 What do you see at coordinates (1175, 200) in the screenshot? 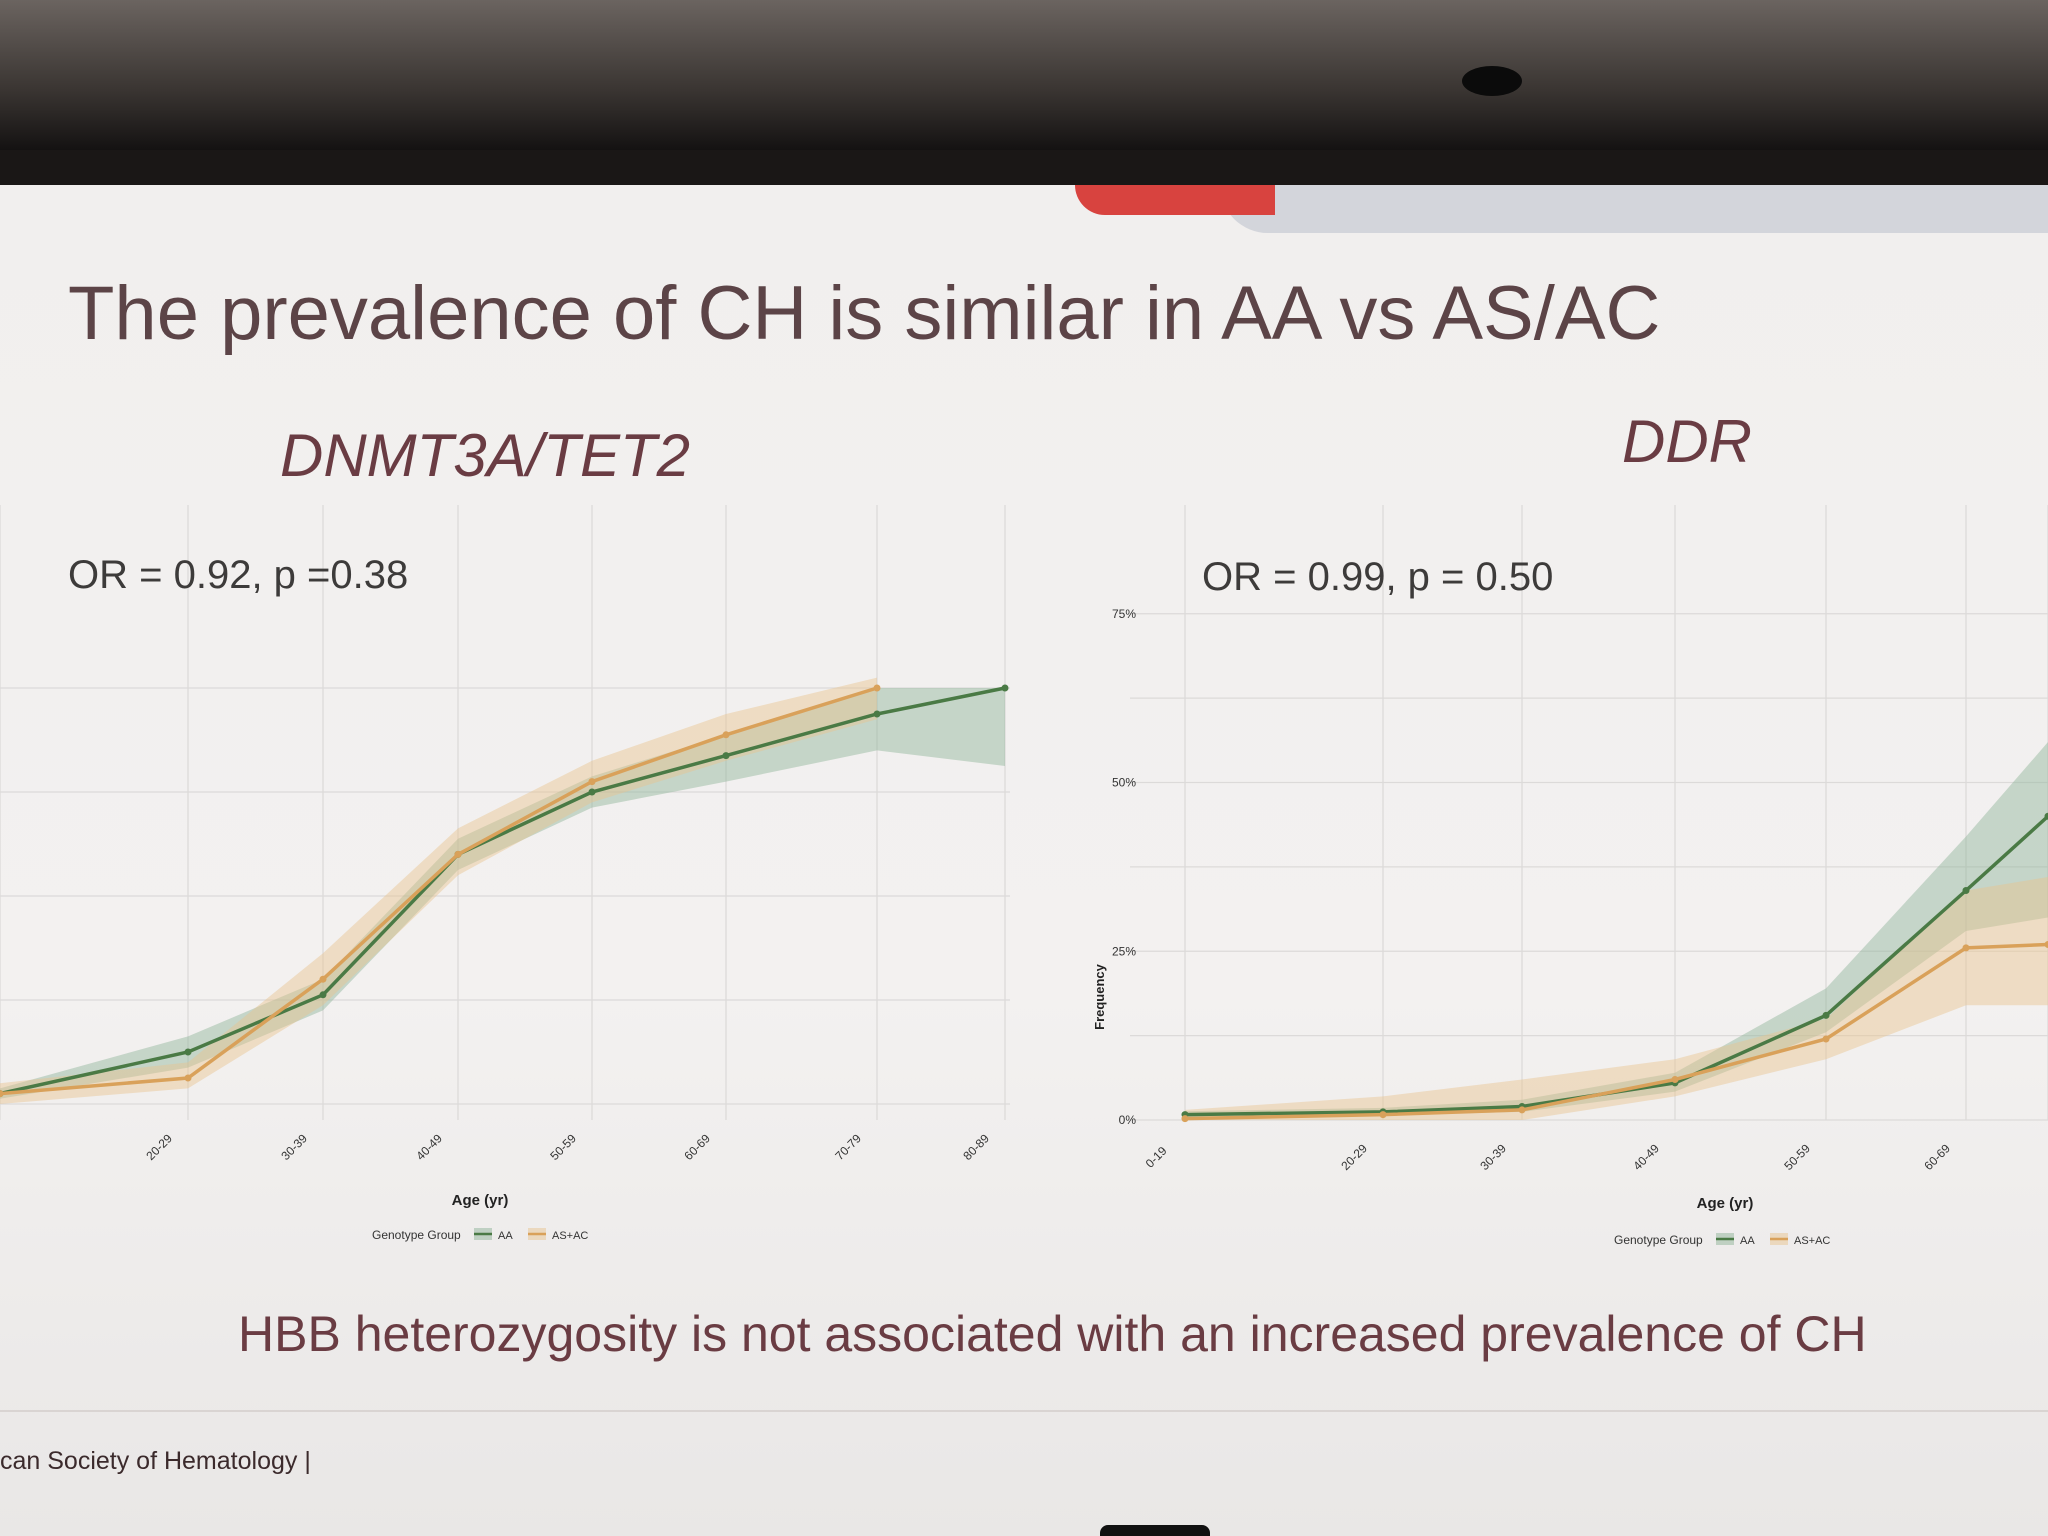
I see `header-accent-red` at bounding box center [1175, 200].